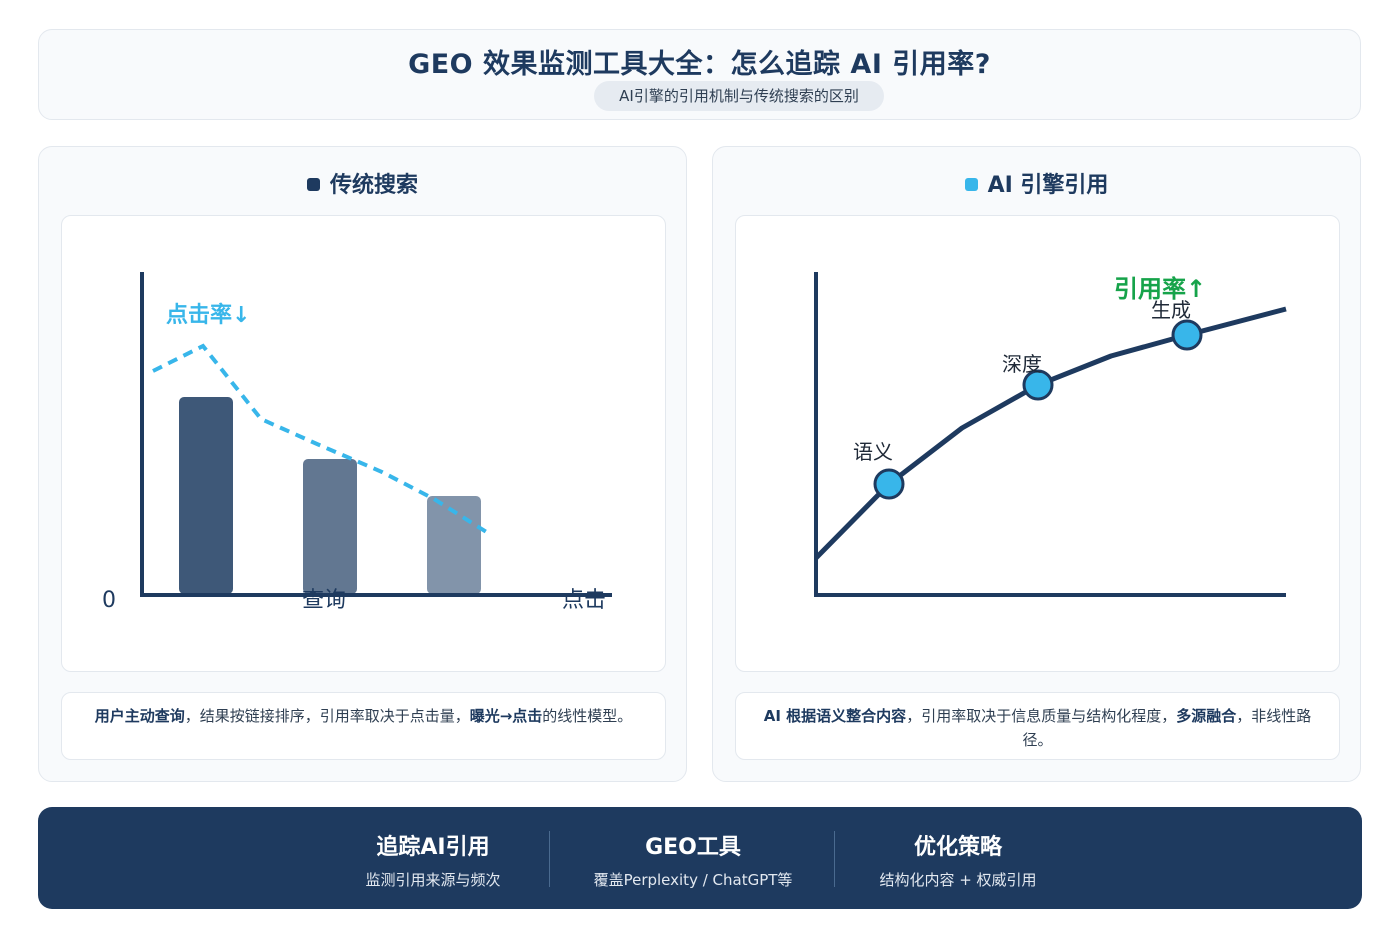  I want to click on summary-sub: 监测引用来源与频次, so click(433, 880).